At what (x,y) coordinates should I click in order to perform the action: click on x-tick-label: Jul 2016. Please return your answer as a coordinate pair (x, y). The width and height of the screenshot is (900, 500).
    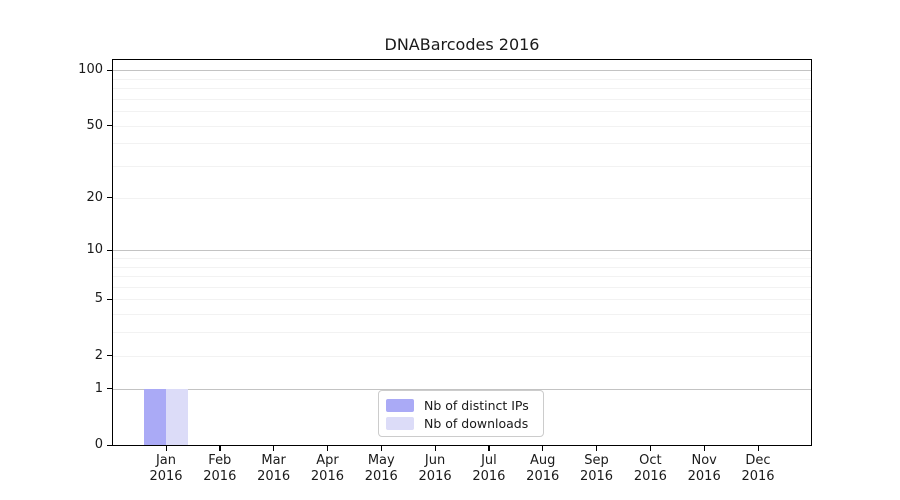
    Looking at the image, I should click on (489, 468).